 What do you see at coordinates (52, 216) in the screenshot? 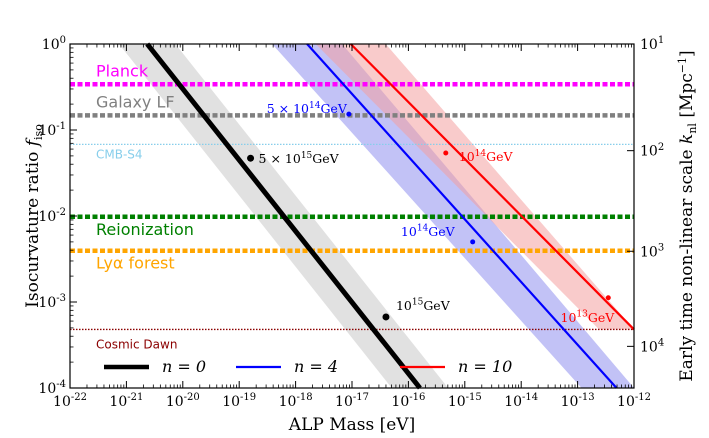
I see `y-tick-label: 10⁻²` at bounding box center [52, 216].